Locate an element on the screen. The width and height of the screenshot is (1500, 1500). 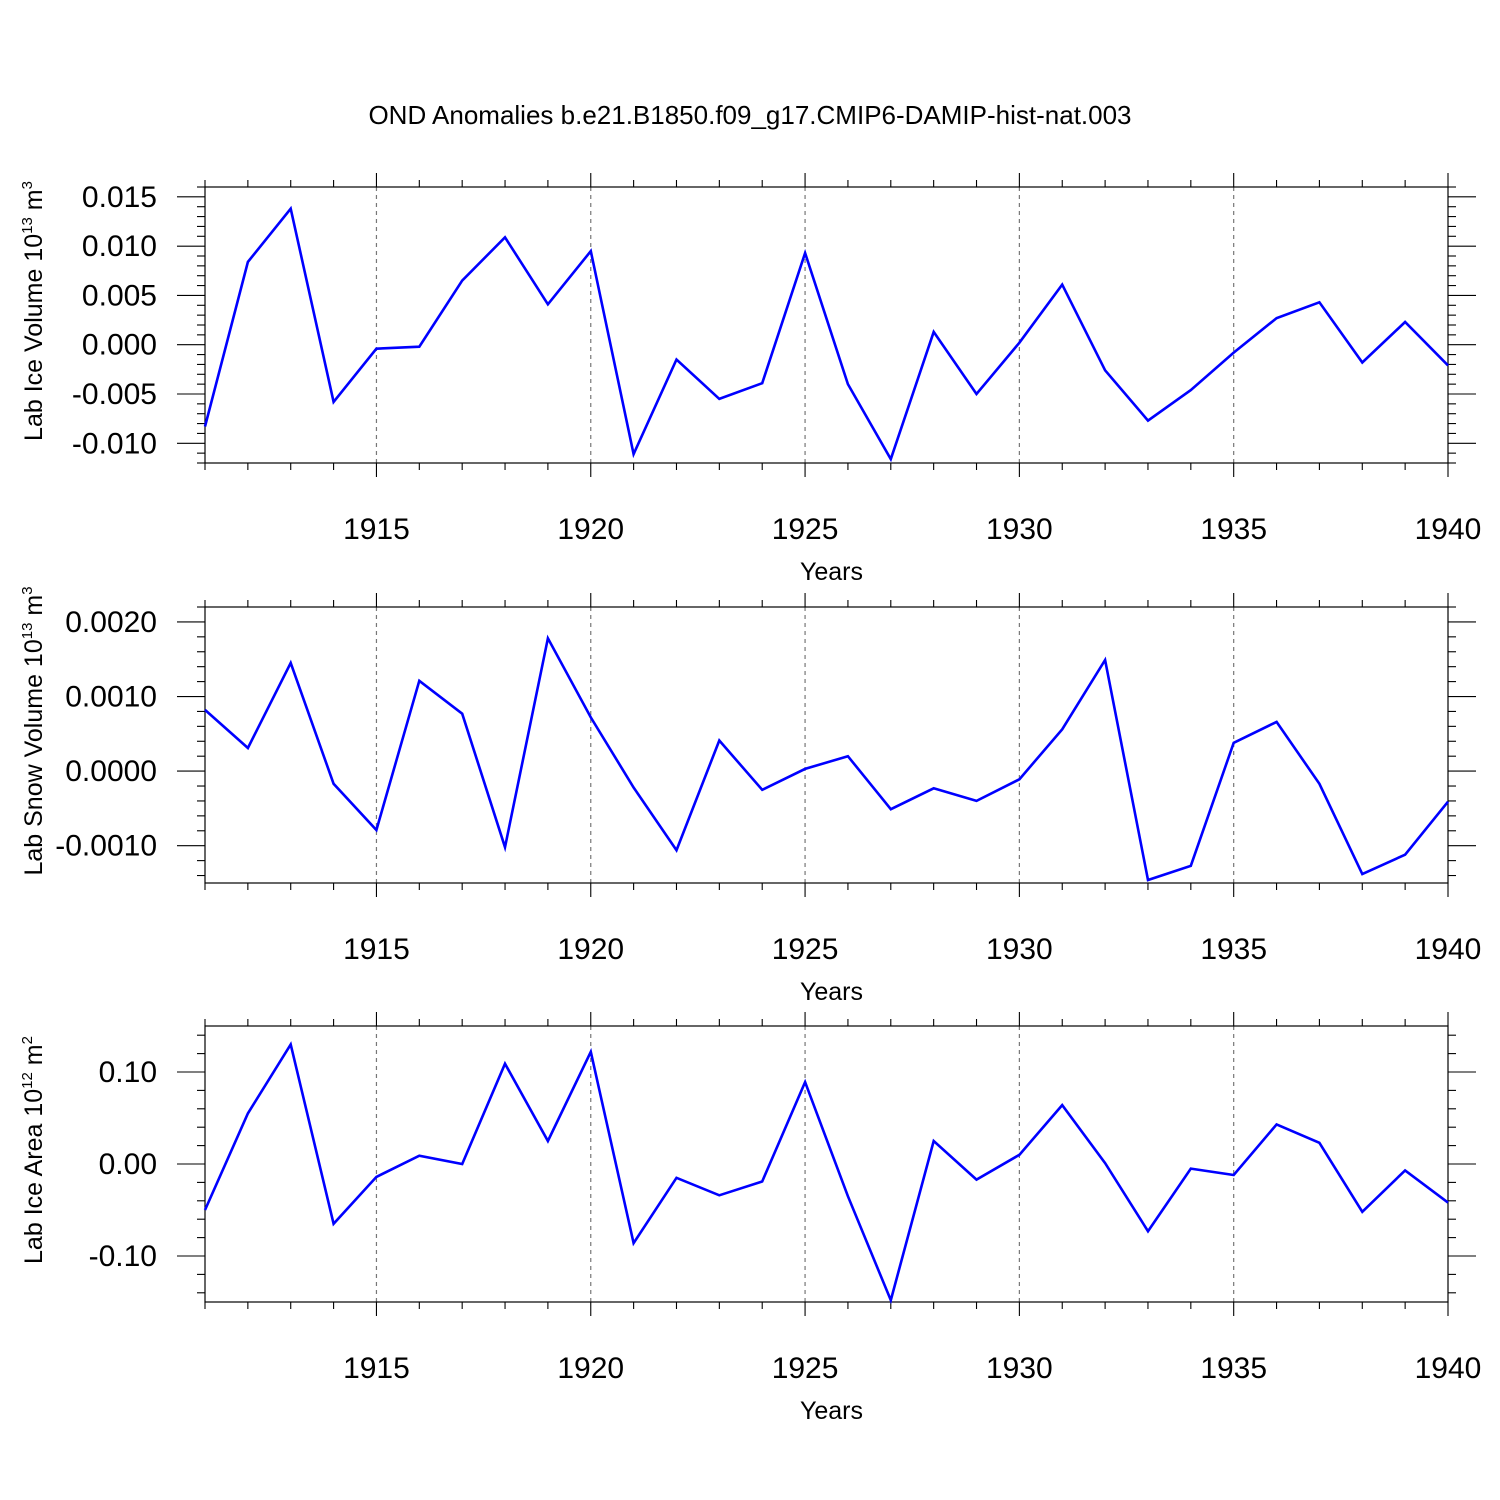
y-tick-label: 0.0000 is located at coordinates (111, 771).